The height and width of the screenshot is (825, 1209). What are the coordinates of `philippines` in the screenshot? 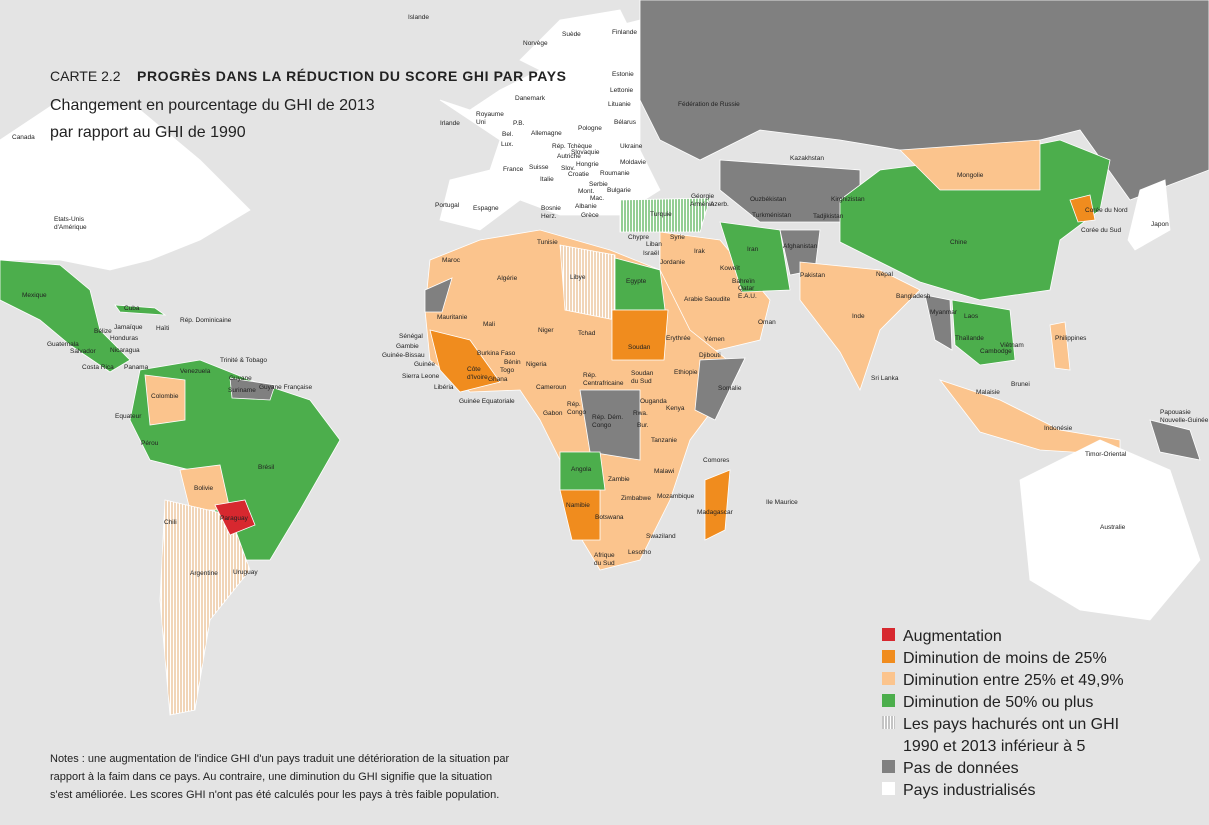 It's located at (1060, 346).